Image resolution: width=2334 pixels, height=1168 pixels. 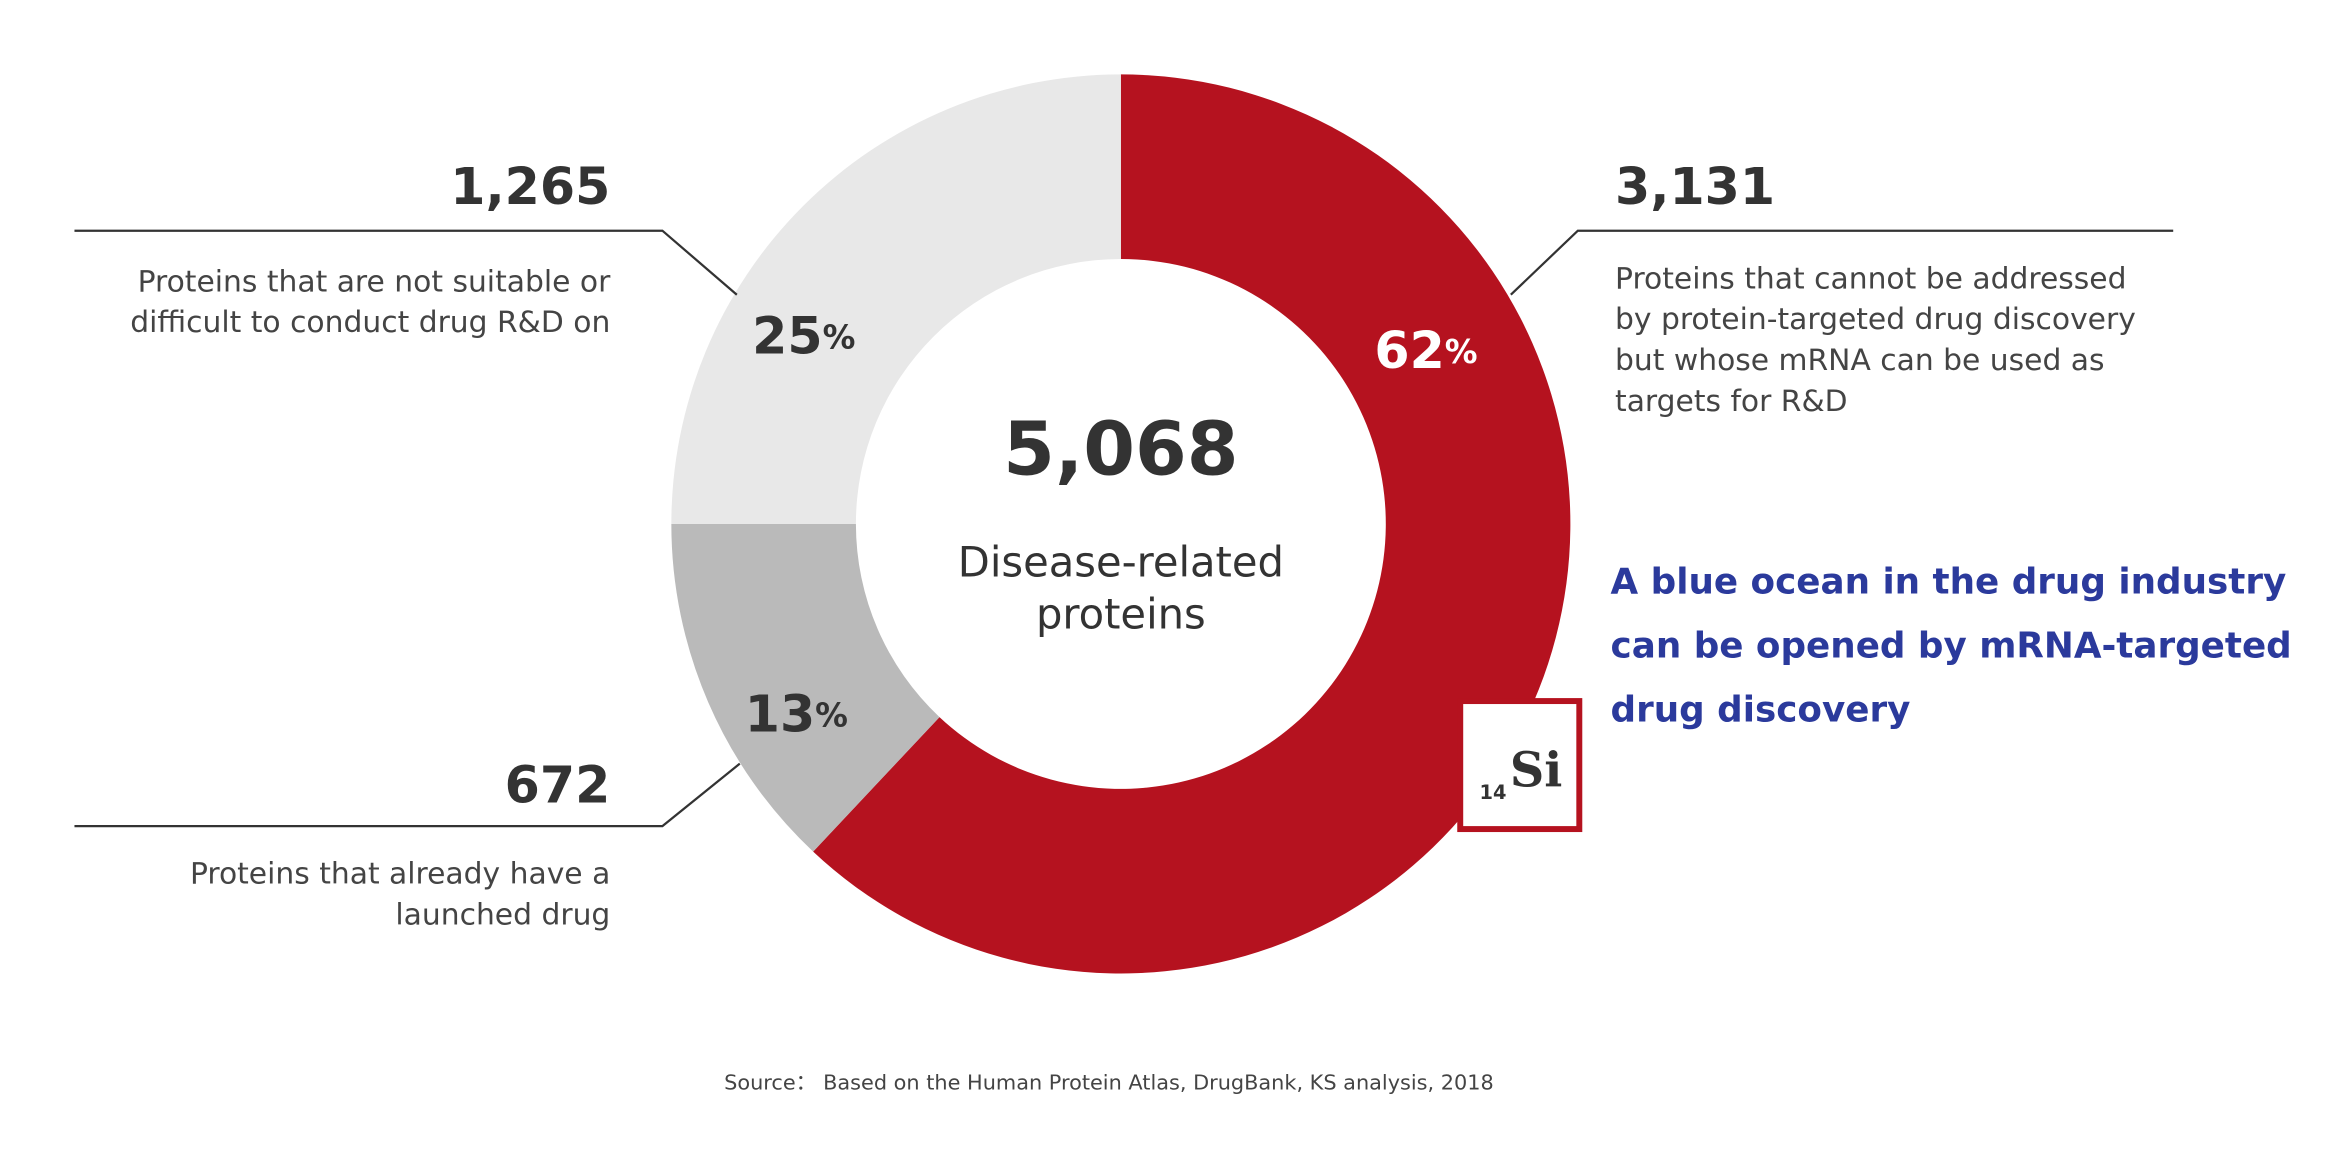 What do you see at coordinates (502, 915) in the screenshot?
I see `description: launched drug` at bounding box center [502, 915].